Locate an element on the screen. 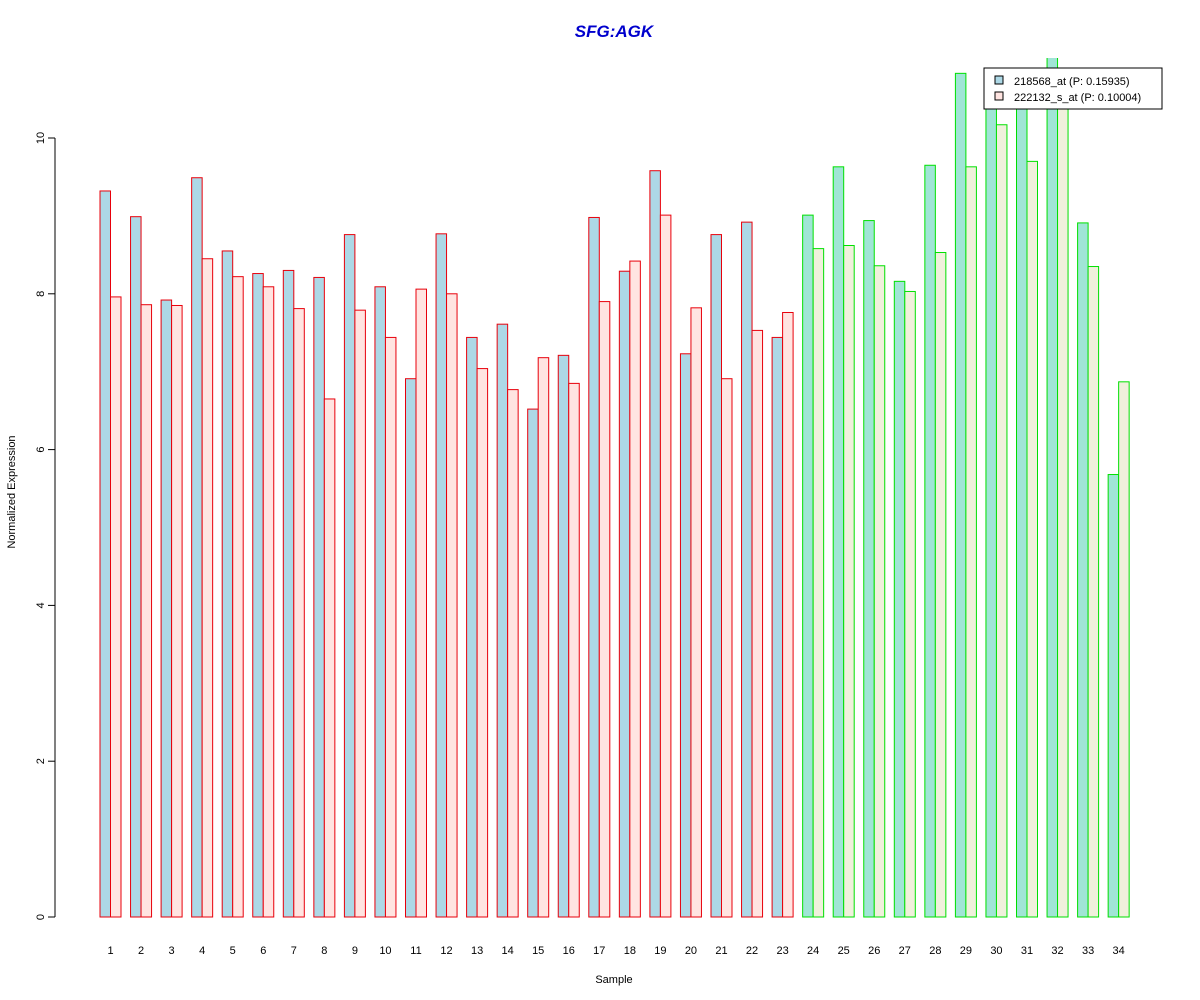 The width and height of the screenshot is (1200, 1000). x-tick-label: 31 is located at coordinates (1027, 951).